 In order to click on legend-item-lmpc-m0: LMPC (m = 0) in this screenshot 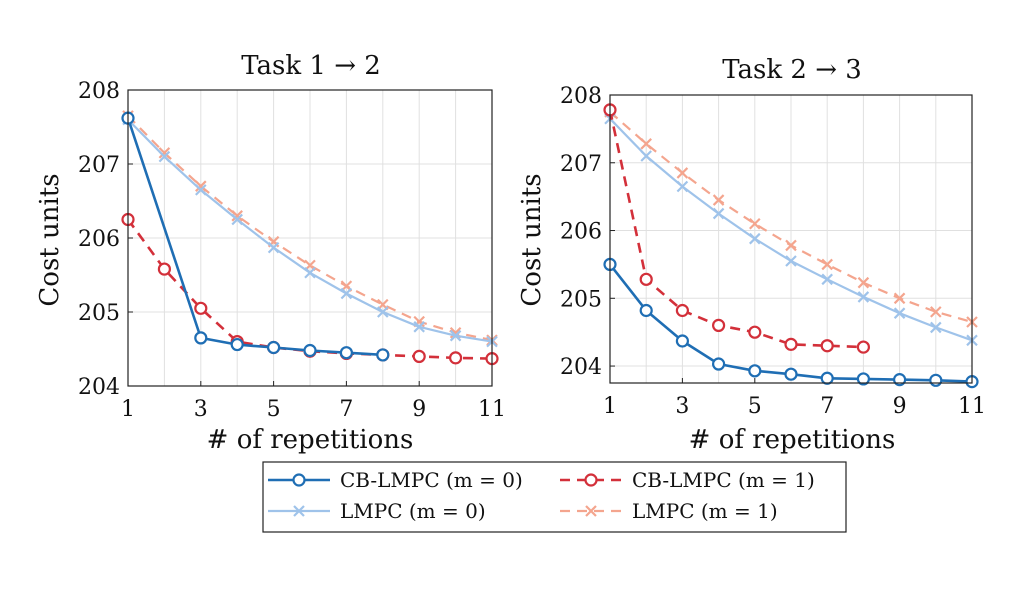, I will do `click(377, 511)`.